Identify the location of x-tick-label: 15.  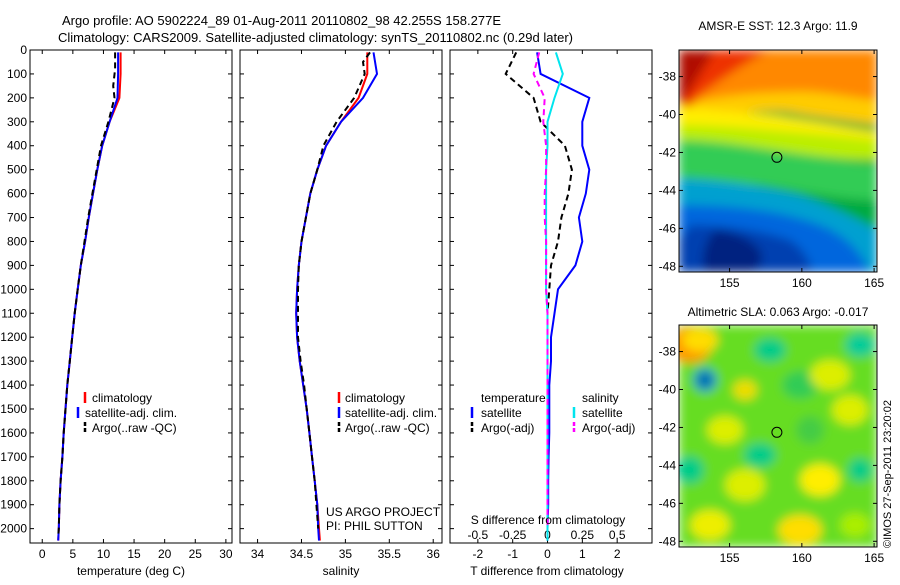
(134, 554).